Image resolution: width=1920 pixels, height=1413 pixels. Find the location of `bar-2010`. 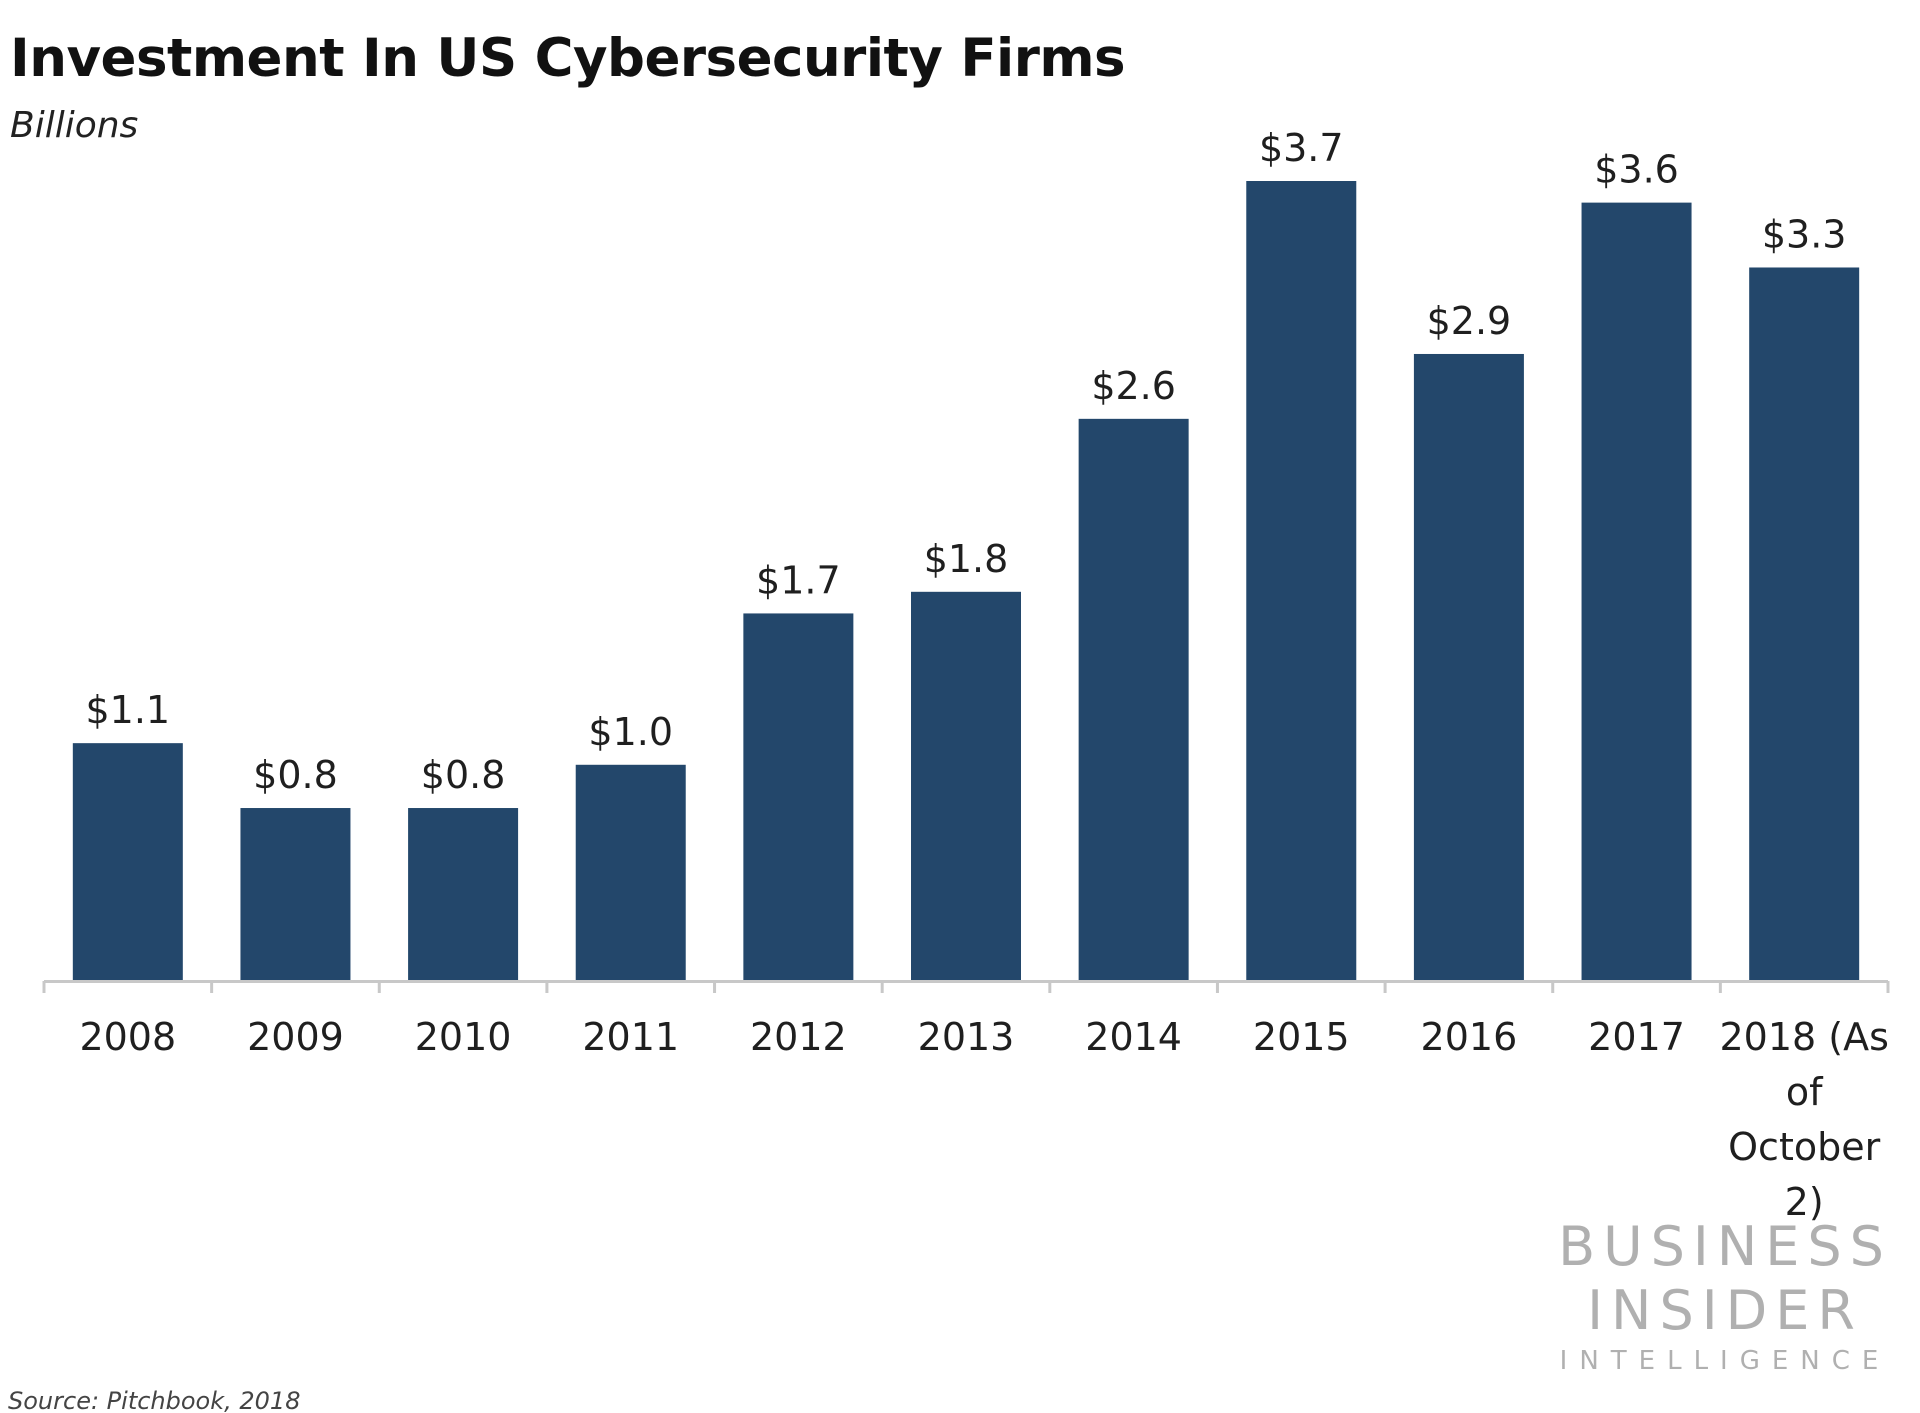

bar-2010 is located at coordinates (463, 894).